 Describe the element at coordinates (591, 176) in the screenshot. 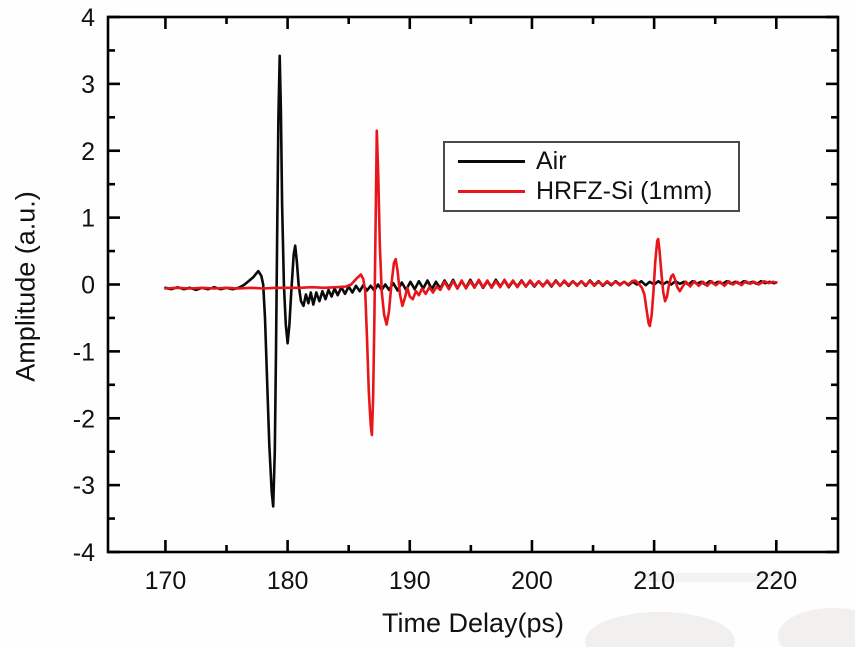

I see `legend: Air HRFZ-Si (1mm)` at that location.